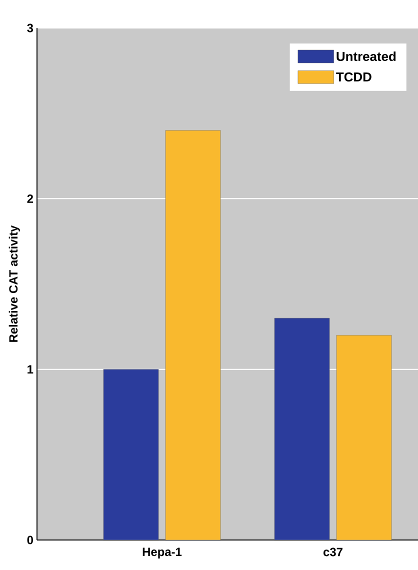 The width and height of the screenshot is (418, 570). I want to click on y-axis-title: Relative CAT activity, so click(14, 283).